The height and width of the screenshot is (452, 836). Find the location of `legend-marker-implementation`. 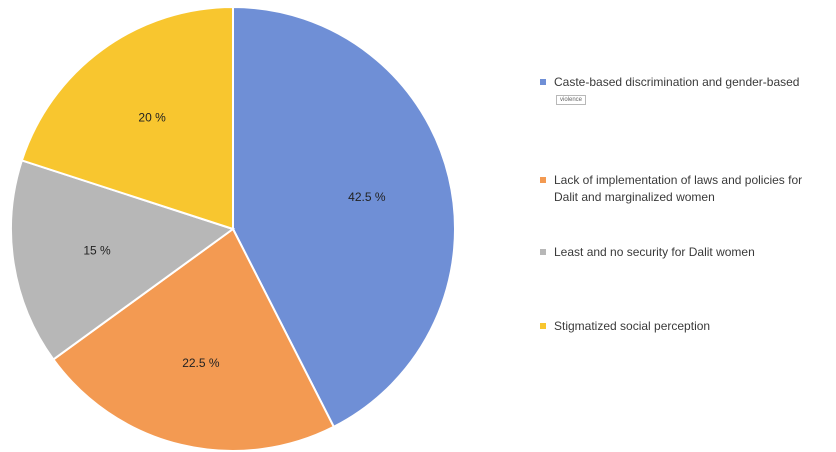

legend-marker-implementation is located at coordinates (543, 180).